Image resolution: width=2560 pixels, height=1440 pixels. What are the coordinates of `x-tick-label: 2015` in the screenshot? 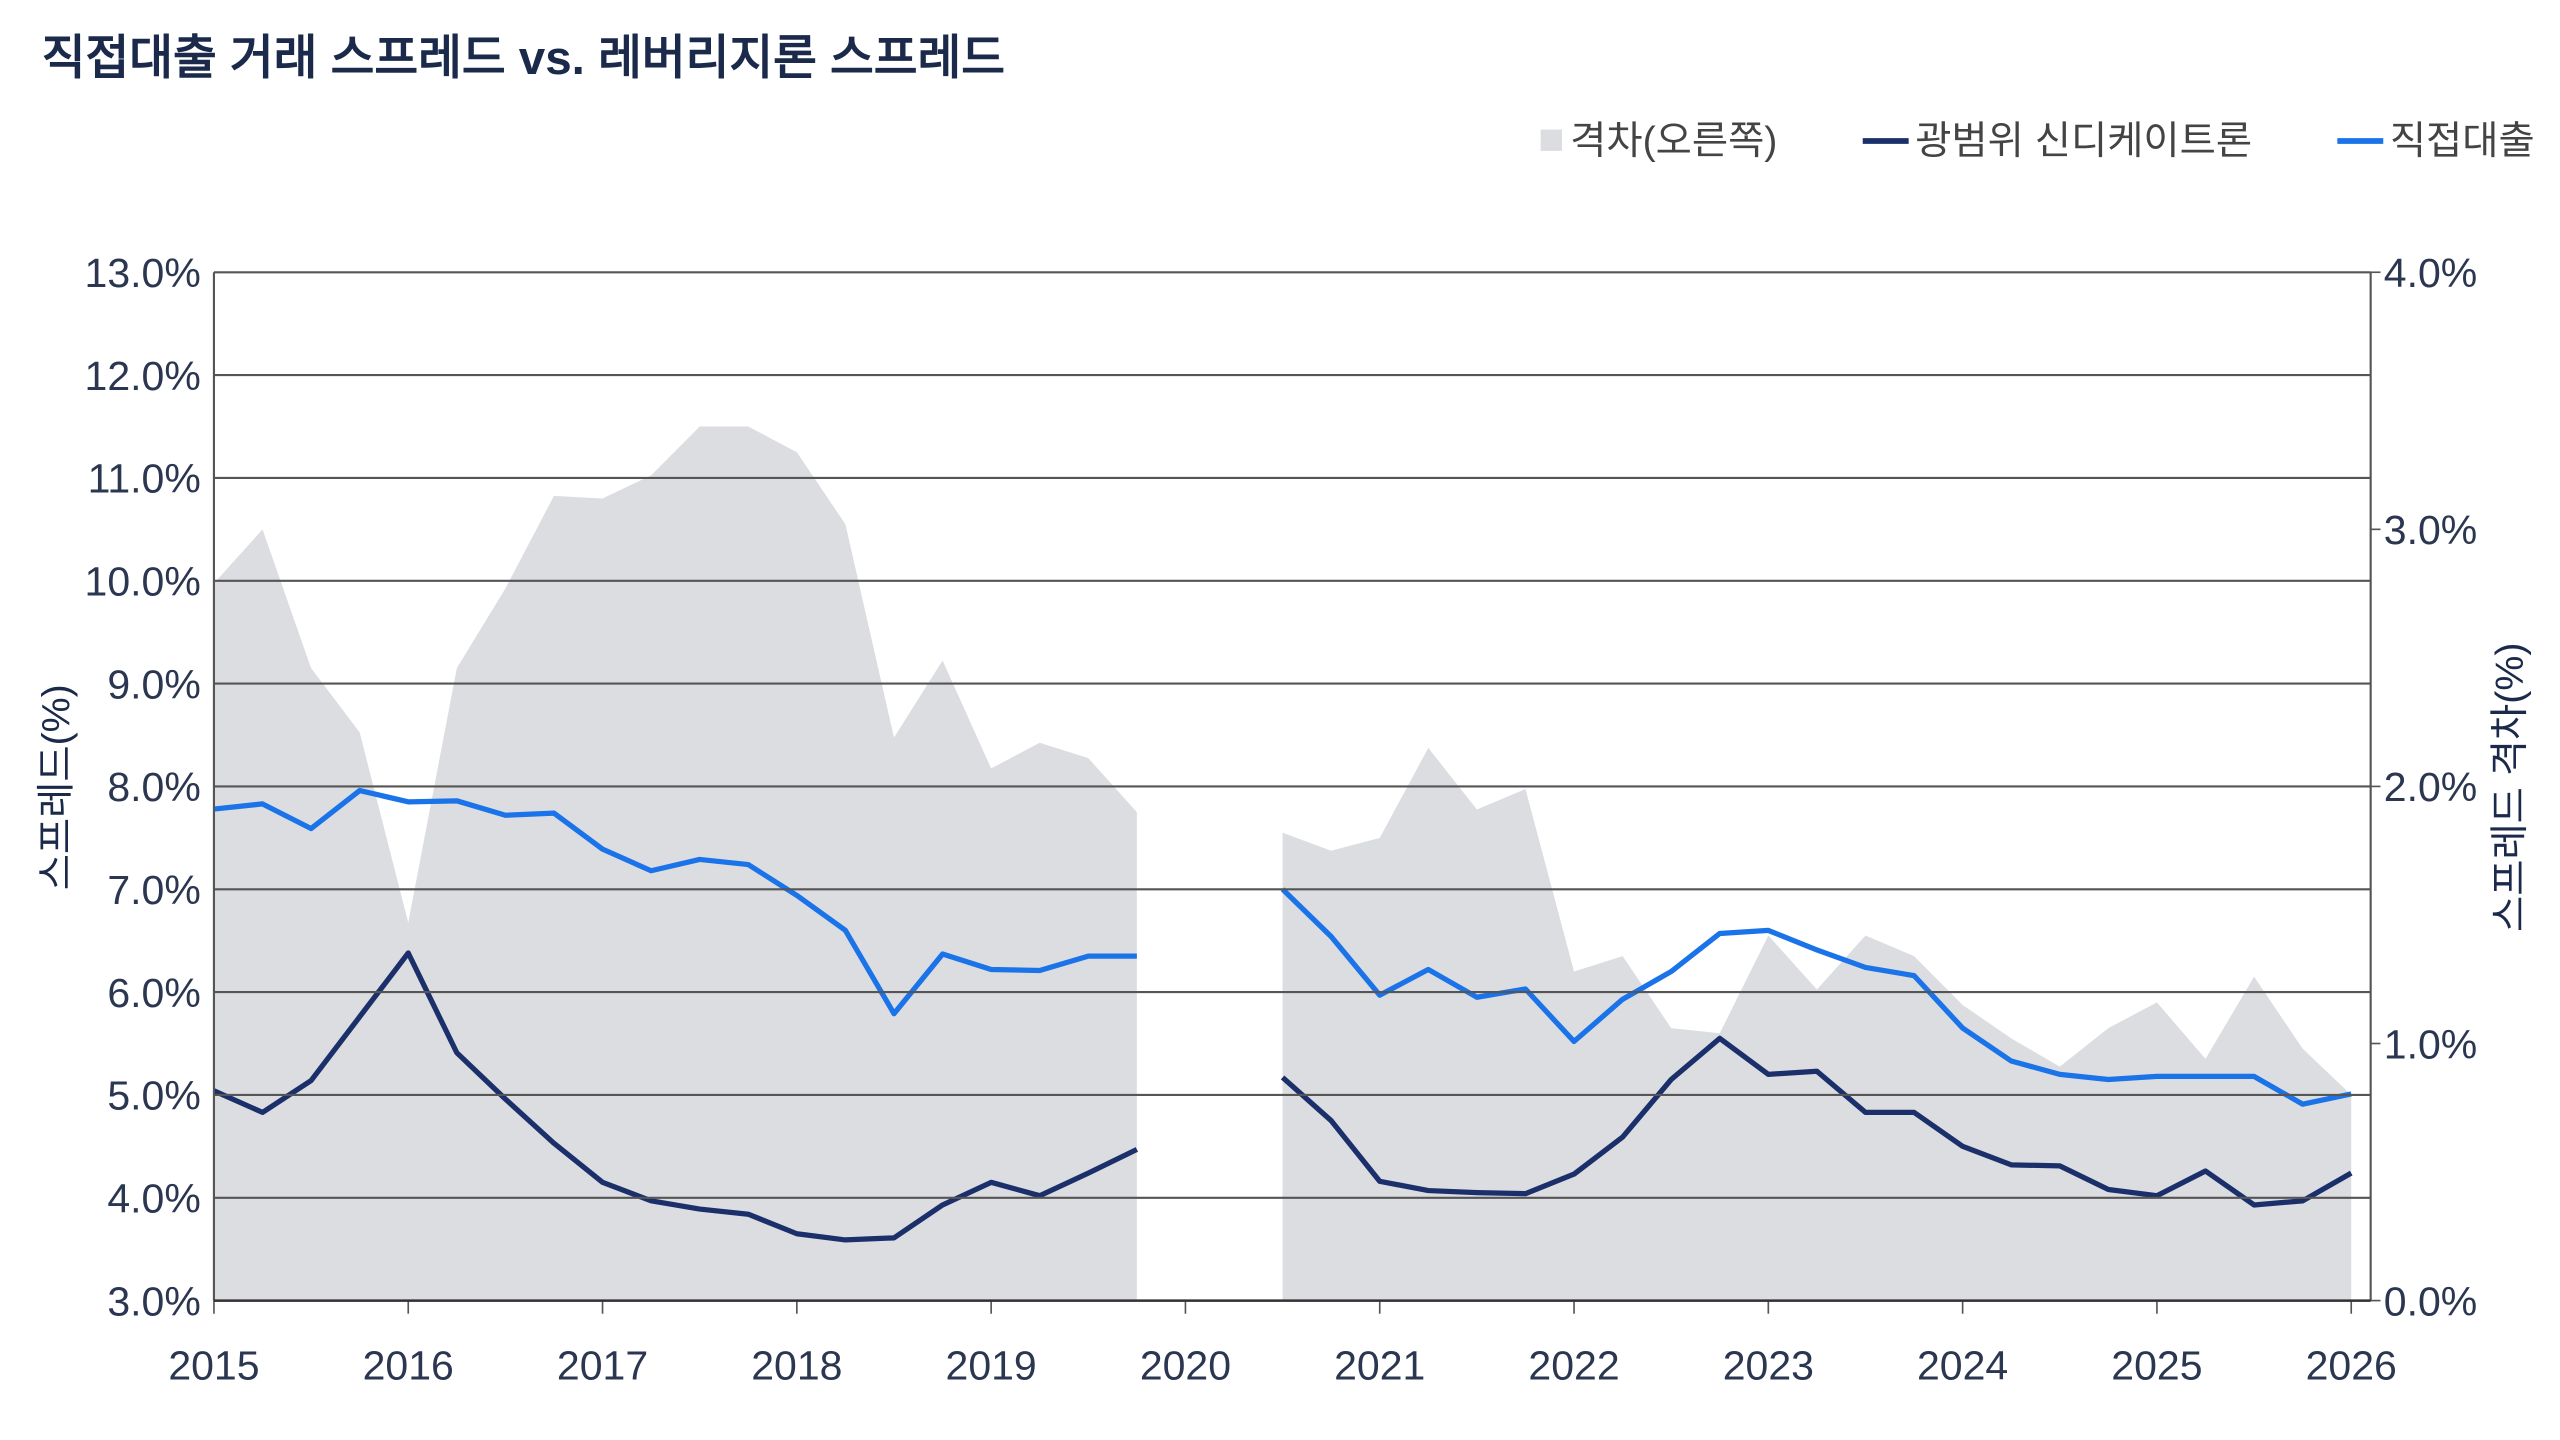 It's located at (213, 1365).